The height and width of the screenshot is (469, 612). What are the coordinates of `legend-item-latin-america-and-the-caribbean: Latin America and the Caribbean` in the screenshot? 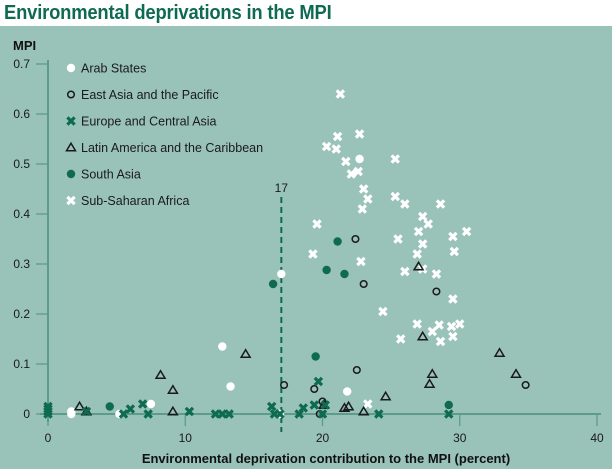 It's located at (164, 148).